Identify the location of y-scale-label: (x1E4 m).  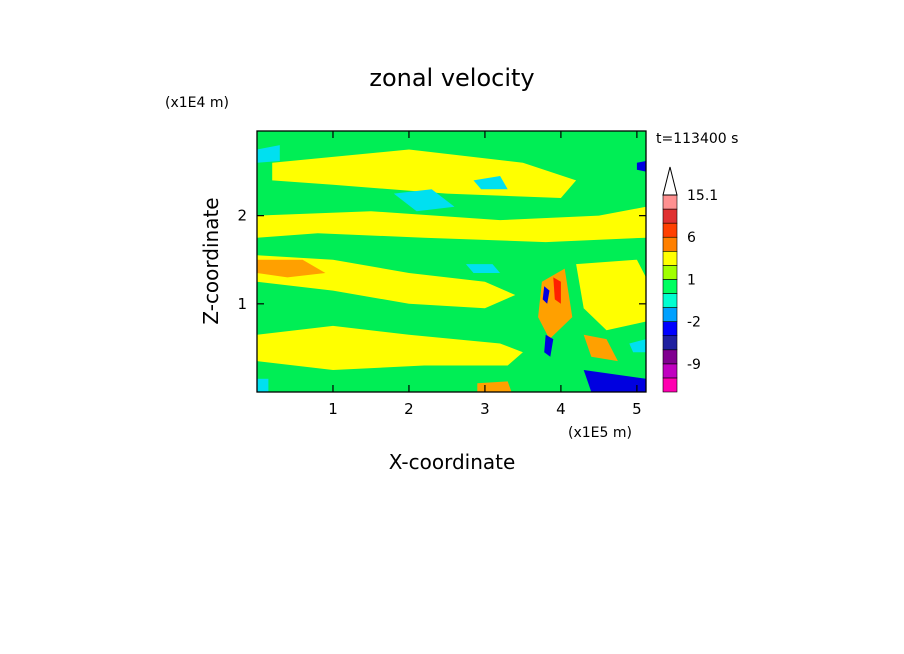
(197, 103).